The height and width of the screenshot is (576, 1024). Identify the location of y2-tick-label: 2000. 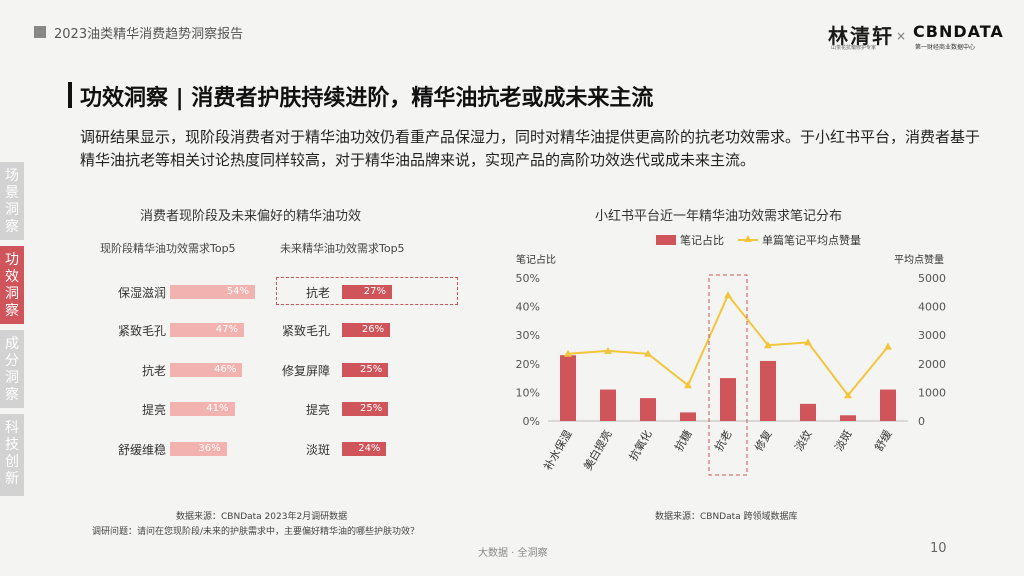
(932, 364).